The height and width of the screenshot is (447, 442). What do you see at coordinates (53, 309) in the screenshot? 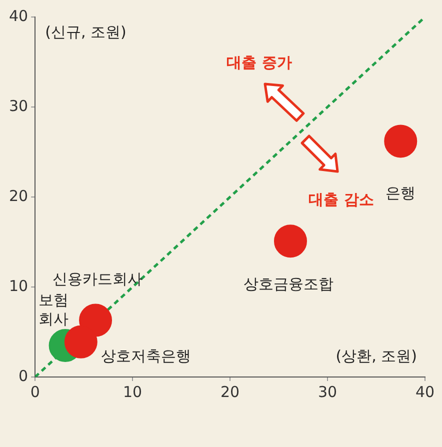
I see `series-label: 보험 회사` at bounding box center [53, 309].